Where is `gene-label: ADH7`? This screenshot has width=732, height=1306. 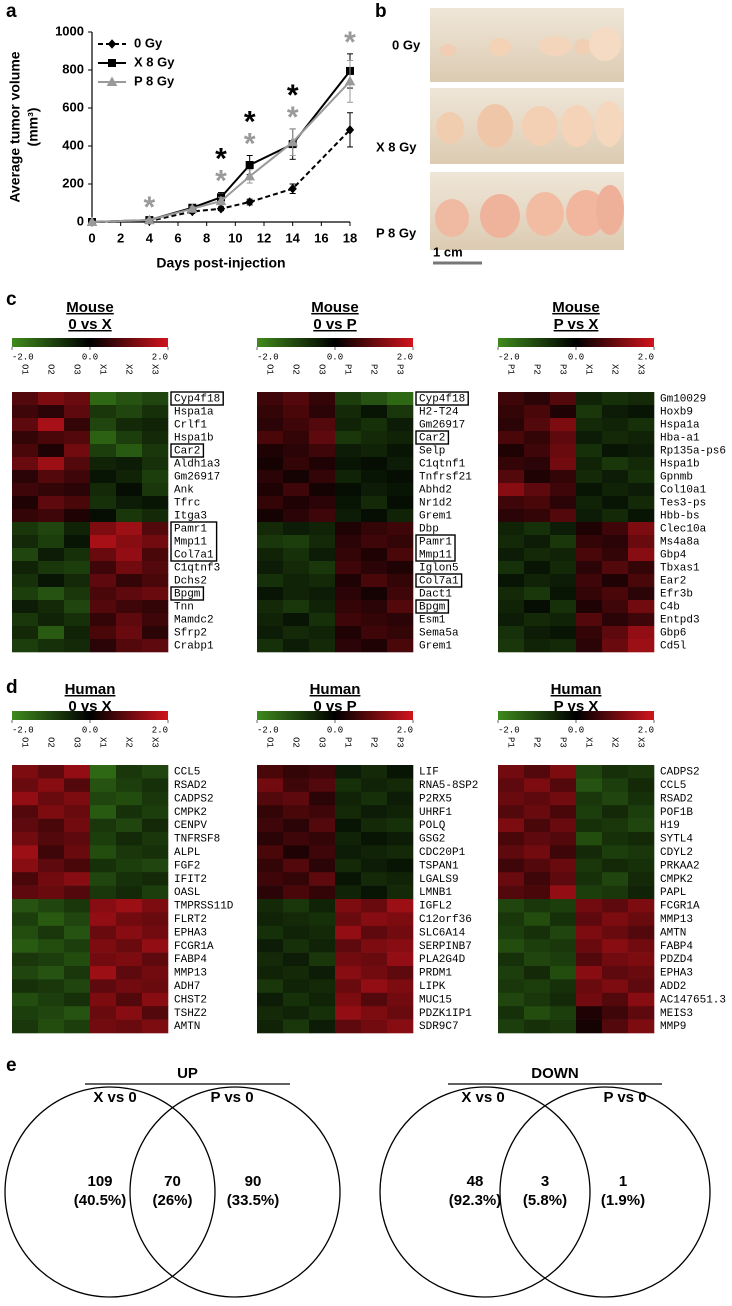
gene-label: ADH7 is located at coordinates (187, 987).